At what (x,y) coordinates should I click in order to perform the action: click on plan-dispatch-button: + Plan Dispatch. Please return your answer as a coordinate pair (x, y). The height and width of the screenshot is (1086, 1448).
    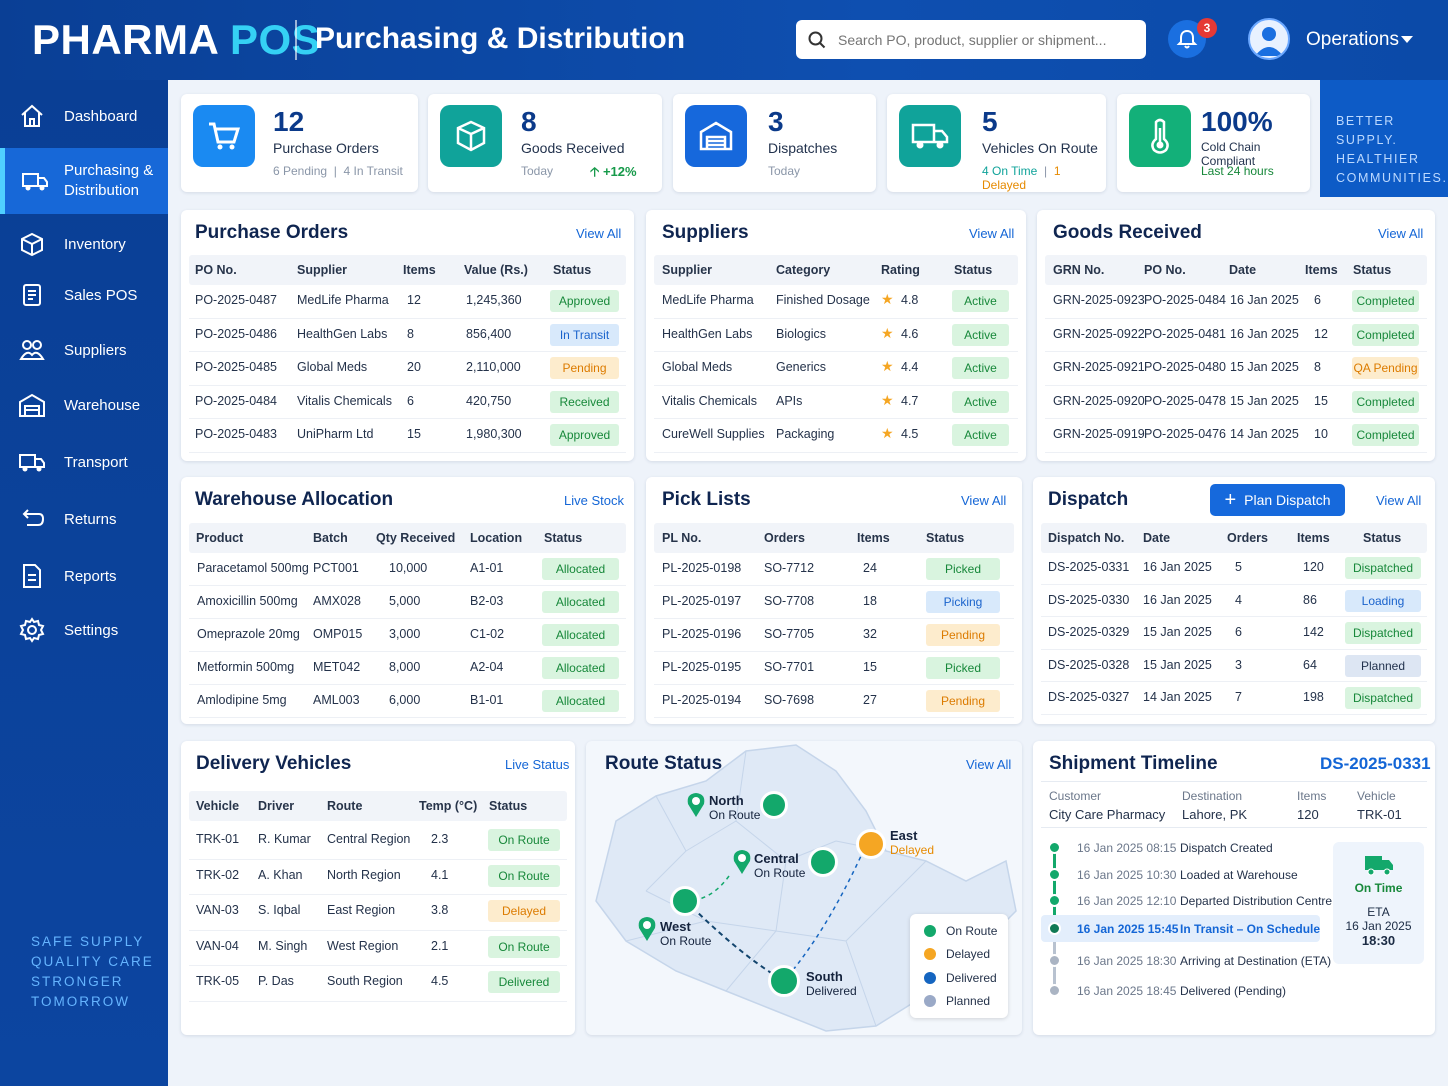
    Looking at the image, I should click on (1277, 500).